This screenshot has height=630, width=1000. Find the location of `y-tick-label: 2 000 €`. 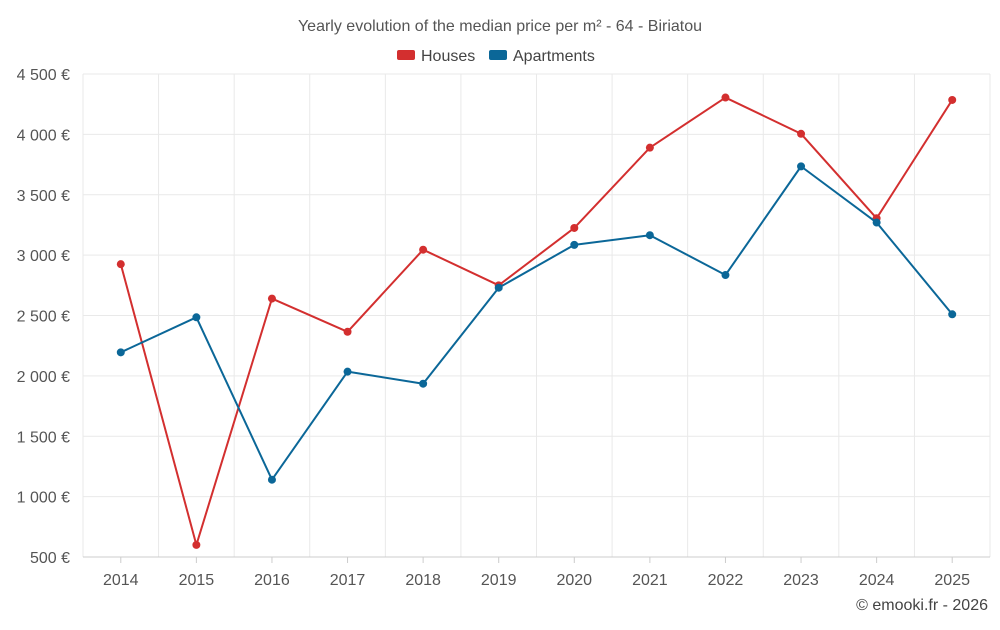

y-tick-label: 2 000 € is located at coordinates (43, 377).